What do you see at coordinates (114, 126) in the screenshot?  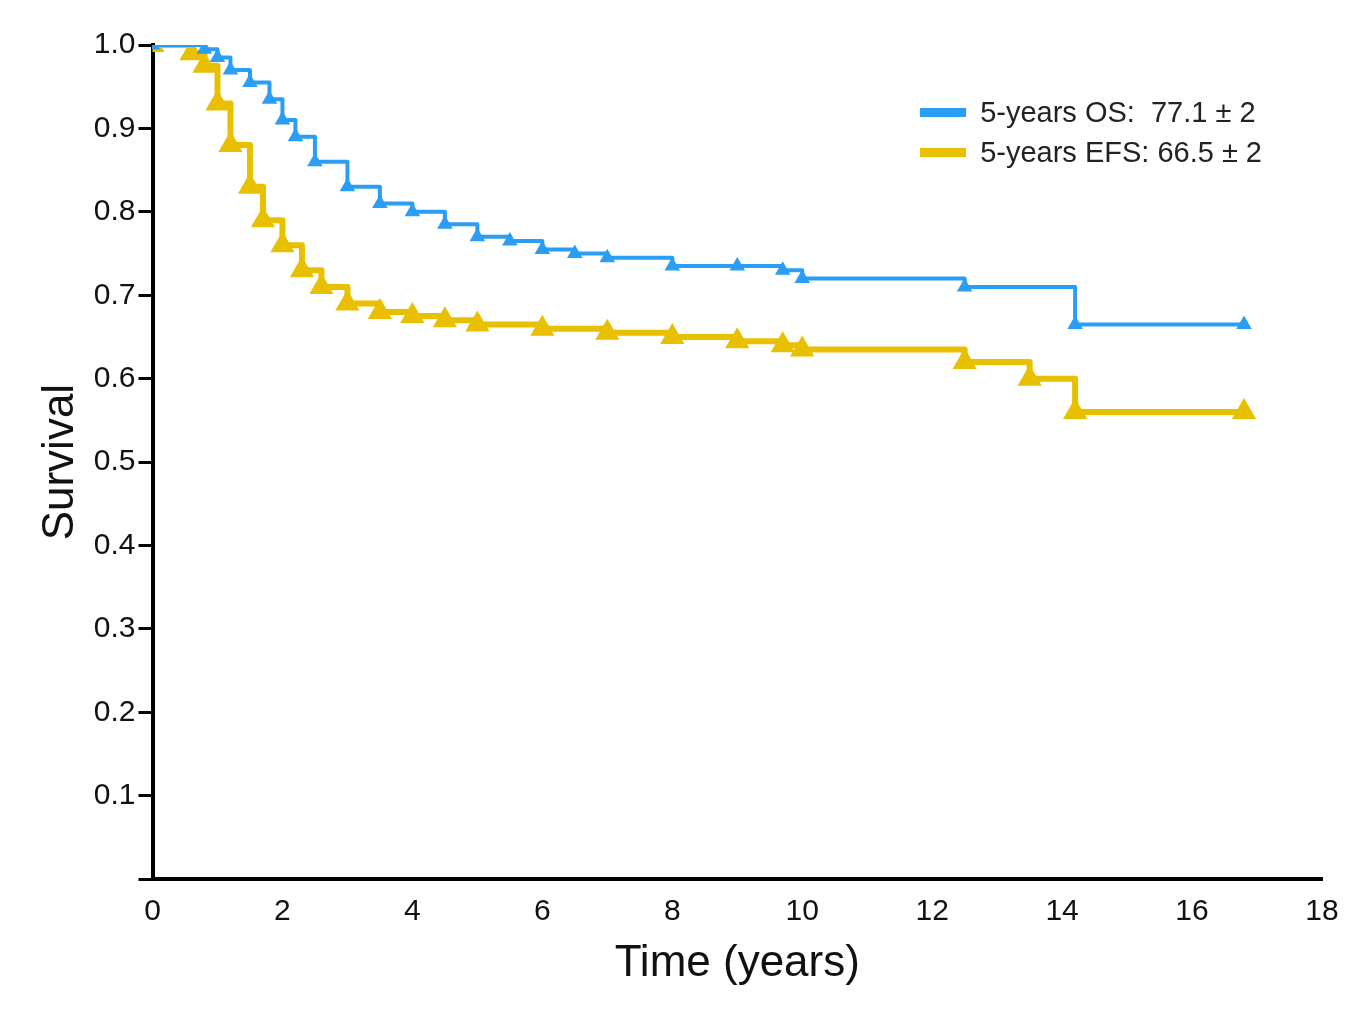 I see `y-tick-label: 0.9` at bounding box center [114, 126].